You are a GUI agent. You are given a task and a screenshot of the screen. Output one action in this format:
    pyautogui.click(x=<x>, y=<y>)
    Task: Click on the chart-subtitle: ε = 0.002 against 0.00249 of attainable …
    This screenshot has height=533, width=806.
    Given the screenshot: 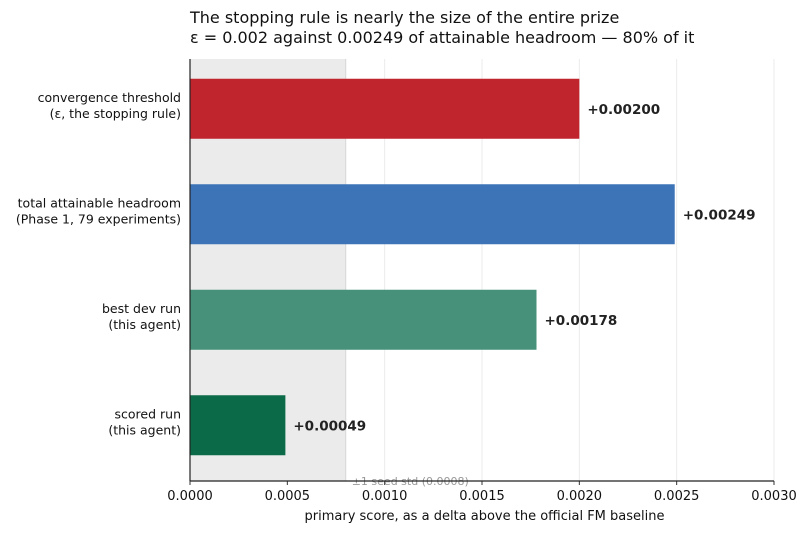 What is the action you would take?
    pyautogui.click(x=442, y=37)
    